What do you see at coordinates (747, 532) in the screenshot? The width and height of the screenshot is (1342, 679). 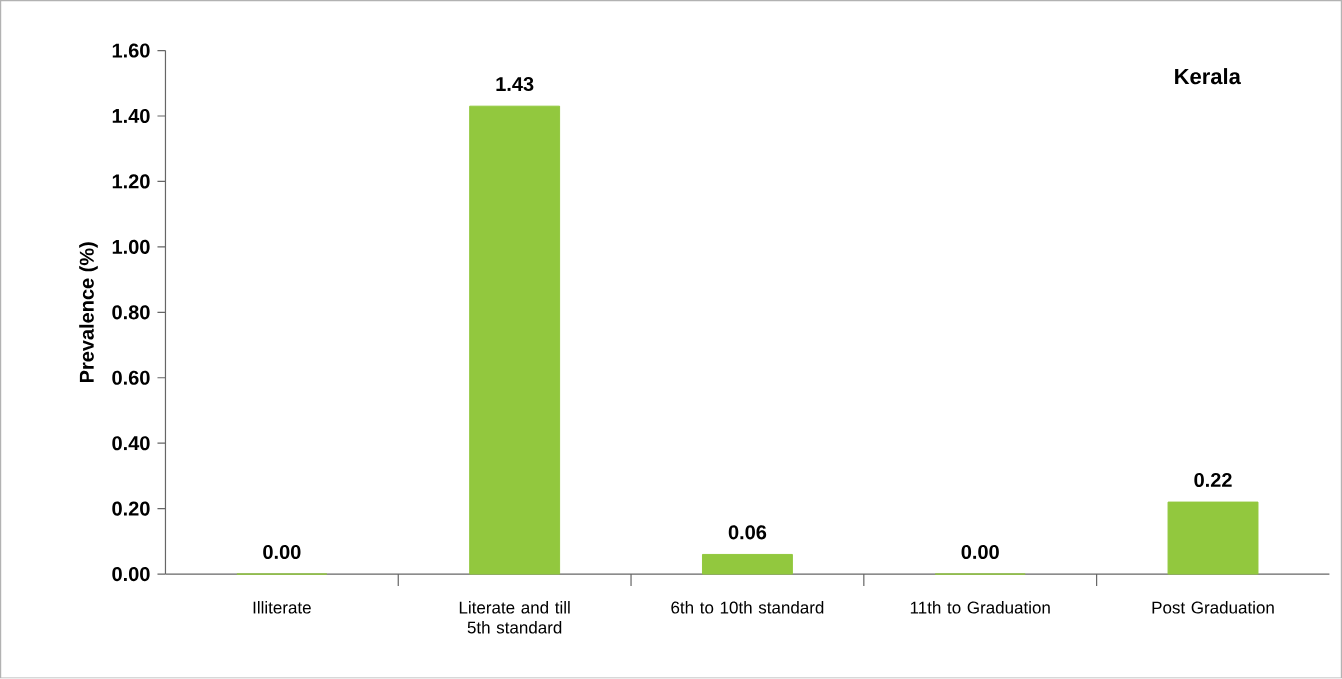 I see `data-label: 0.06` at bounding box center [747, 532].